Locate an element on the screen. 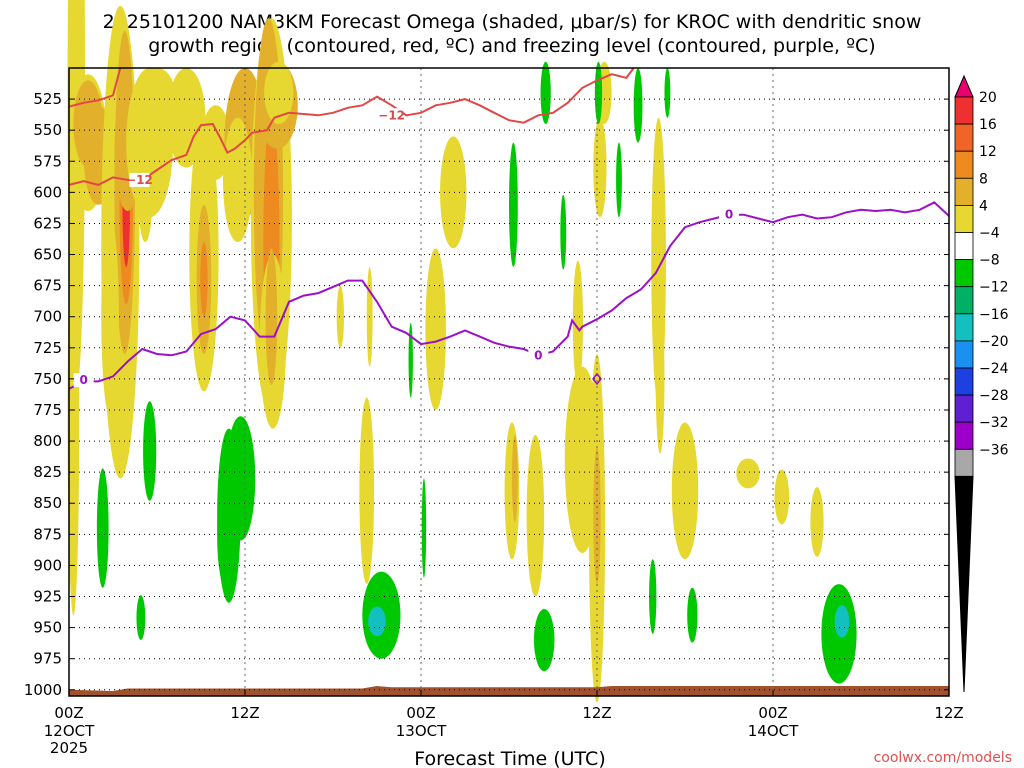  ground-surface is located at coordinates (509, 691).